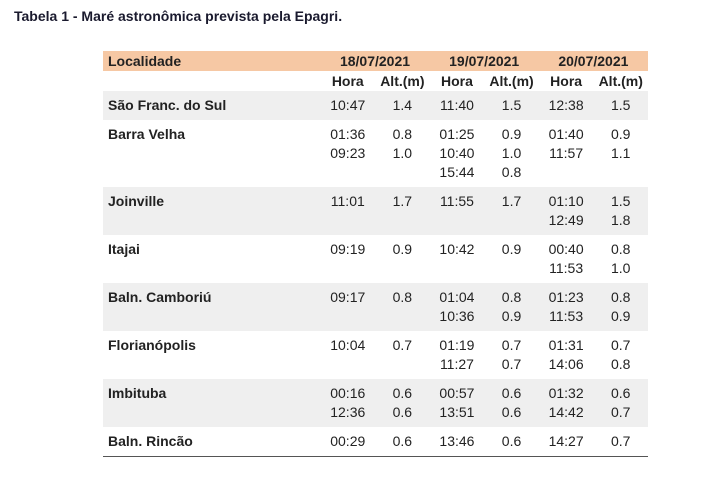  Describe the element at coordinates (566, 355) in the screenshot. I see `hora-cell: 01:31 14:06` at that location.